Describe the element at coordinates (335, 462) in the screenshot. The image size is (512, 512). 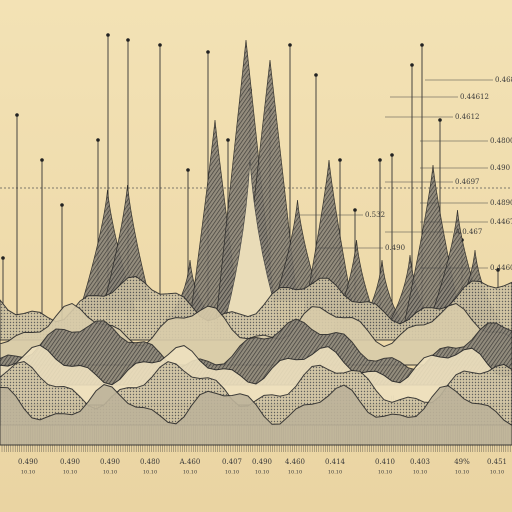
I see `bottom-label: 0.414` at that location.